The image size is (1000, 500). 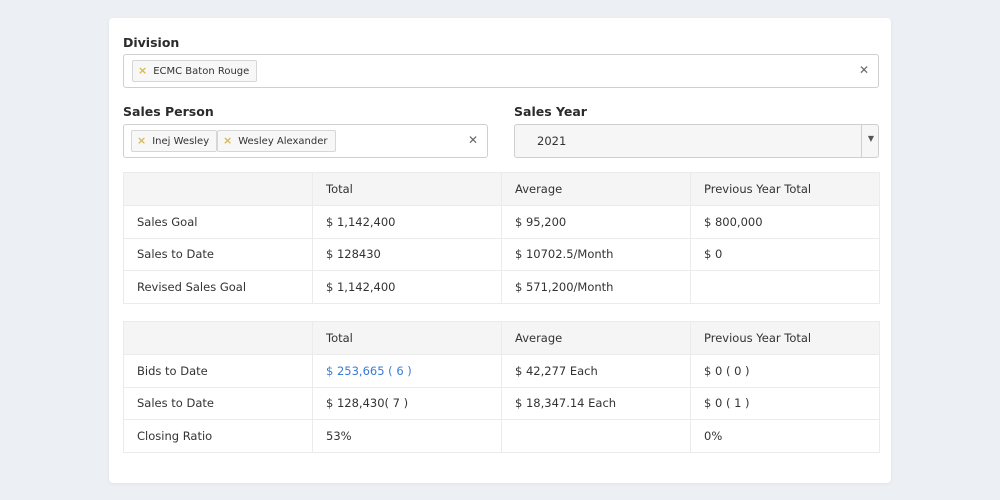 I want to click on bids-total-link: $ 253,665 ( 6 ), so click(x=407, y=371).